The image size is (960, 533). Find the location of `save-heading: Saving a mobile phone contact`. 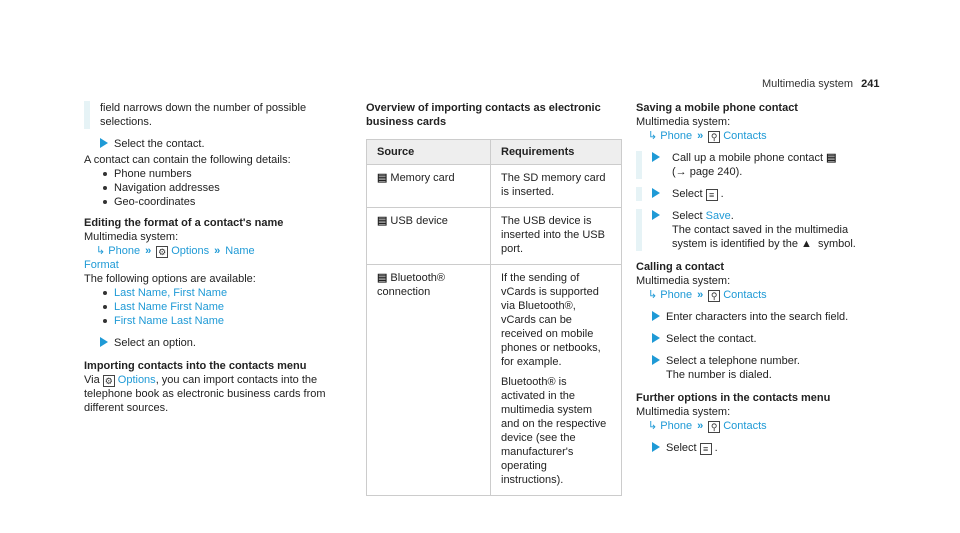

save-heading: Saving a mobile phone contact is located at coordinates (717, 108).